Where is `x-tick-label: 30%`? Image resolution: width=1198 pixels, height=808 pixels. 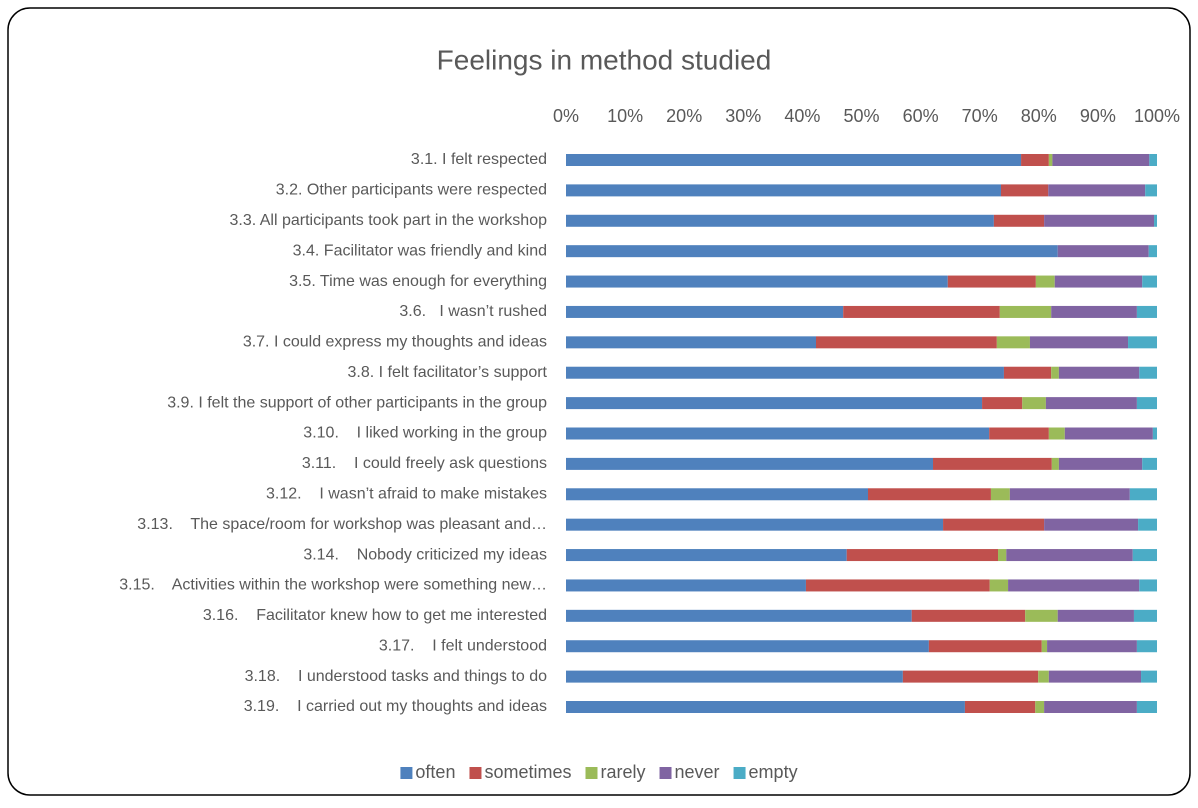 x-tick-label: 30% is located at coordinates (743, 116).